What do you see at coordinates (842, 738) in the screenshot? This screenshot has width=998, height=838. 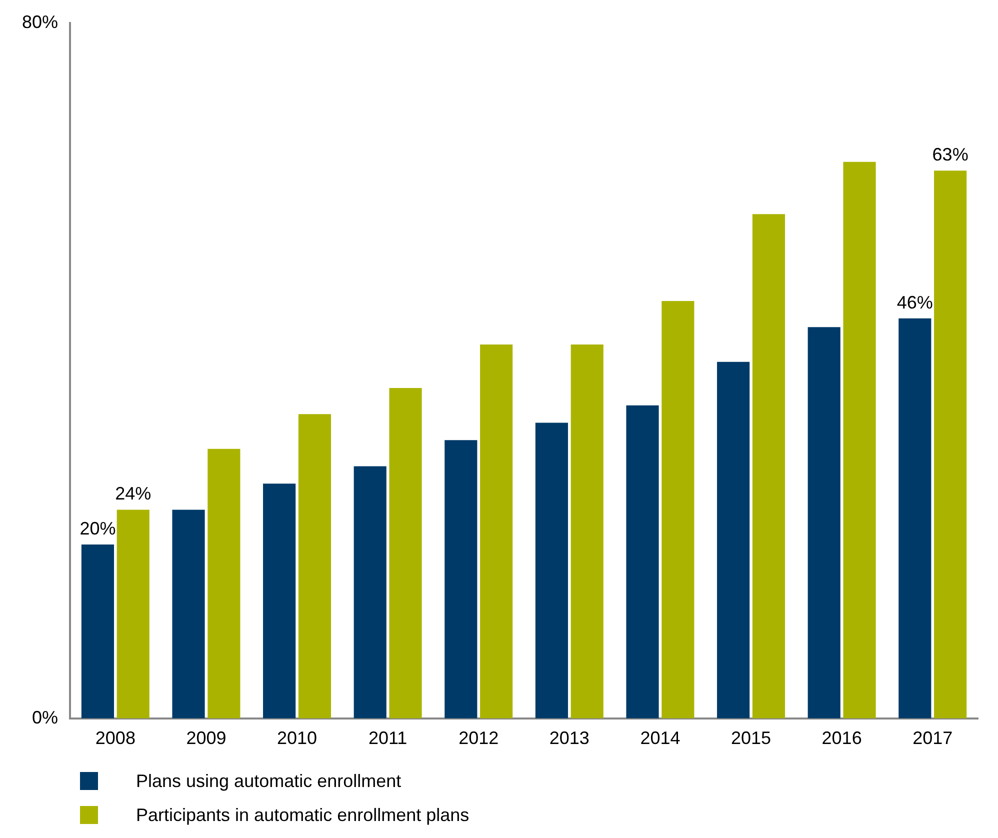 I see `x-tick-label: 2016` at bounding box center [842, 738].